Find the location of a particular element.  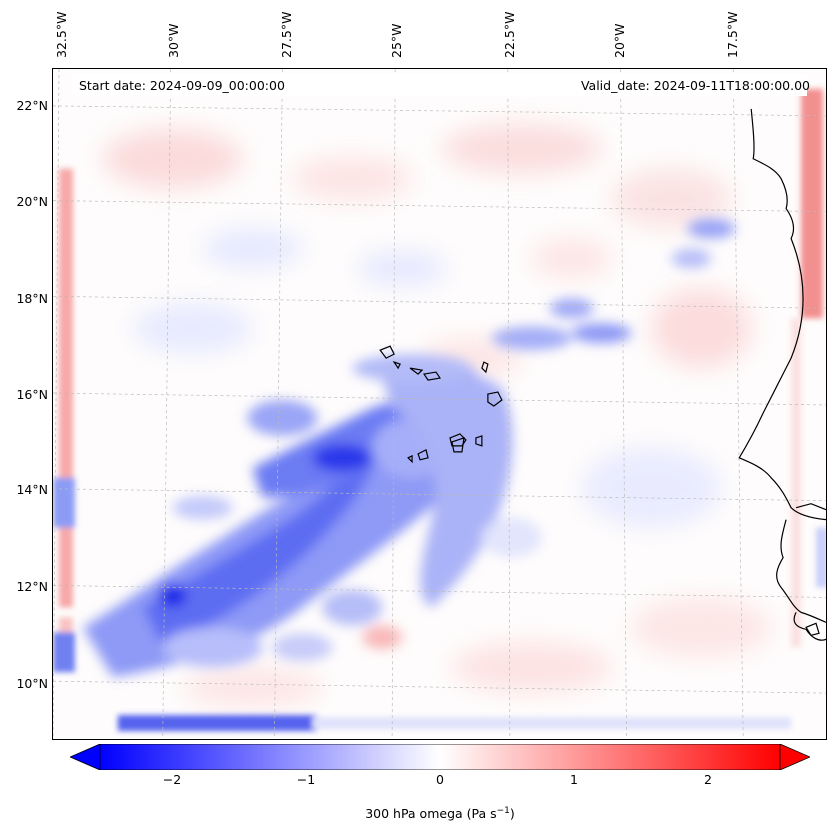

longitude-label: 20°W is located at coordinates (619, 40).